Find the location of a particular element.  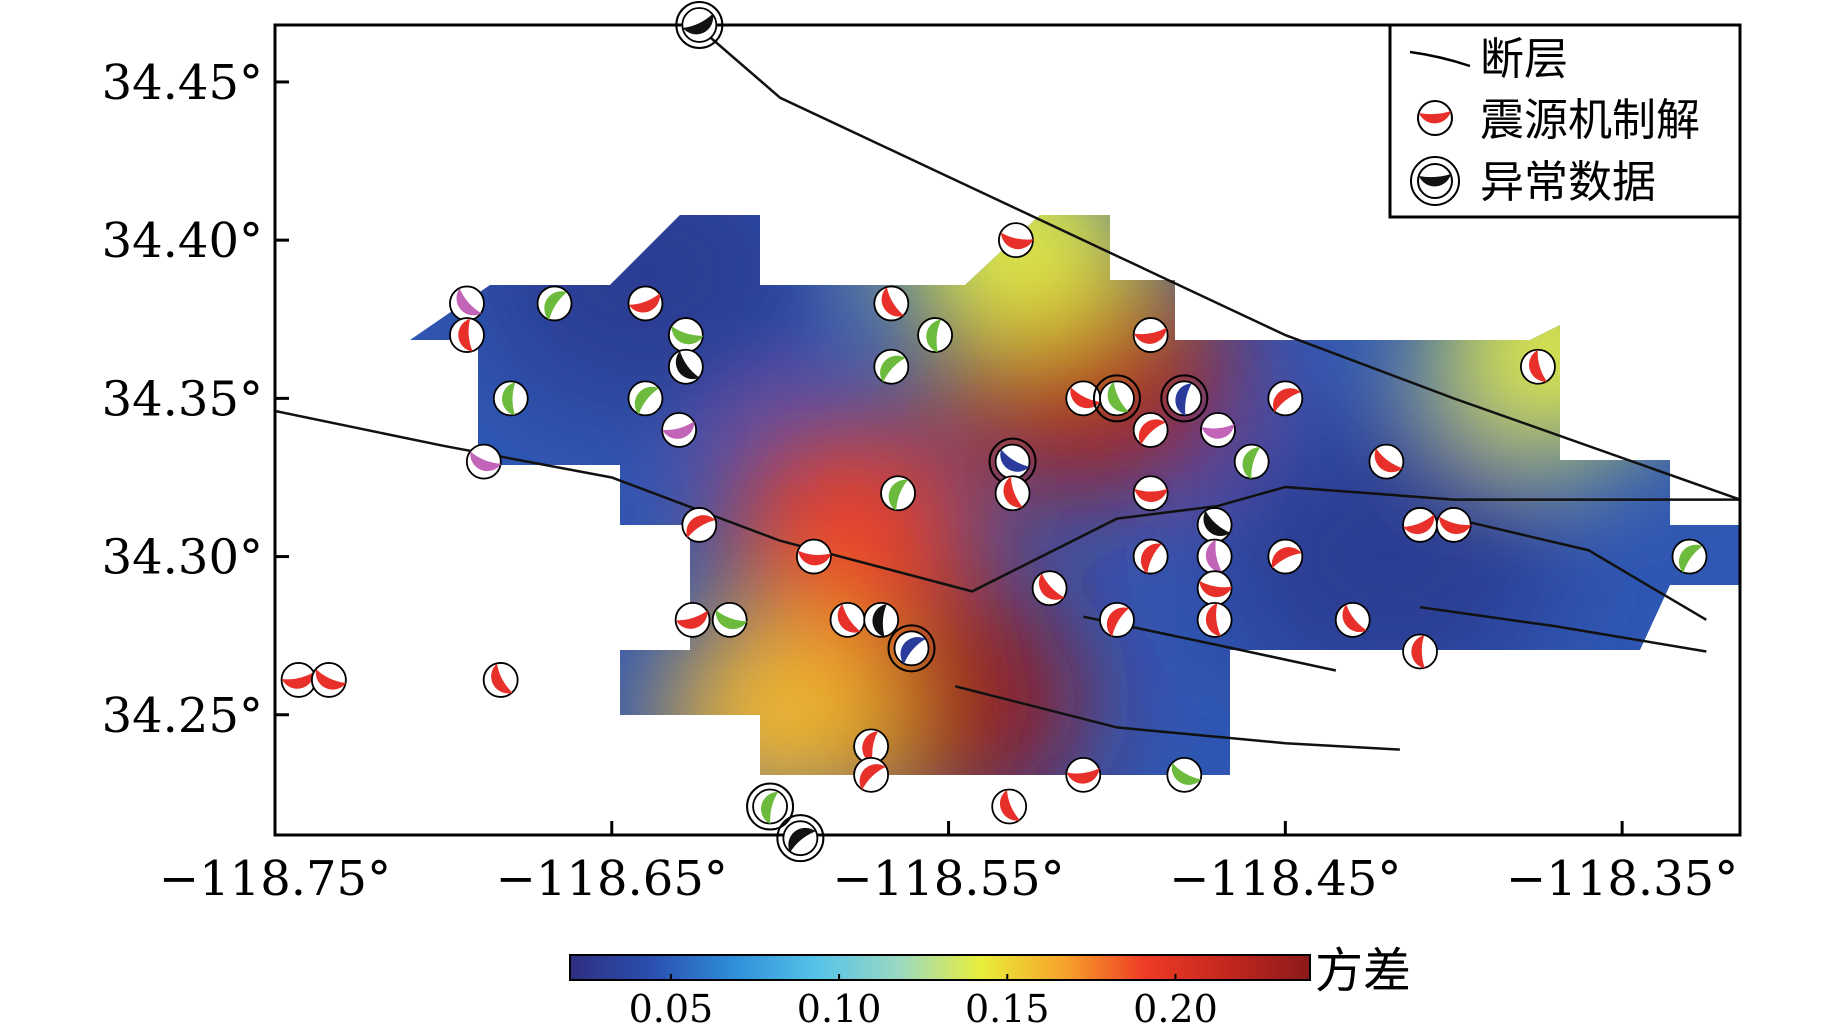

x-tick-label: −118.75° is located at coordinates (275, 879).